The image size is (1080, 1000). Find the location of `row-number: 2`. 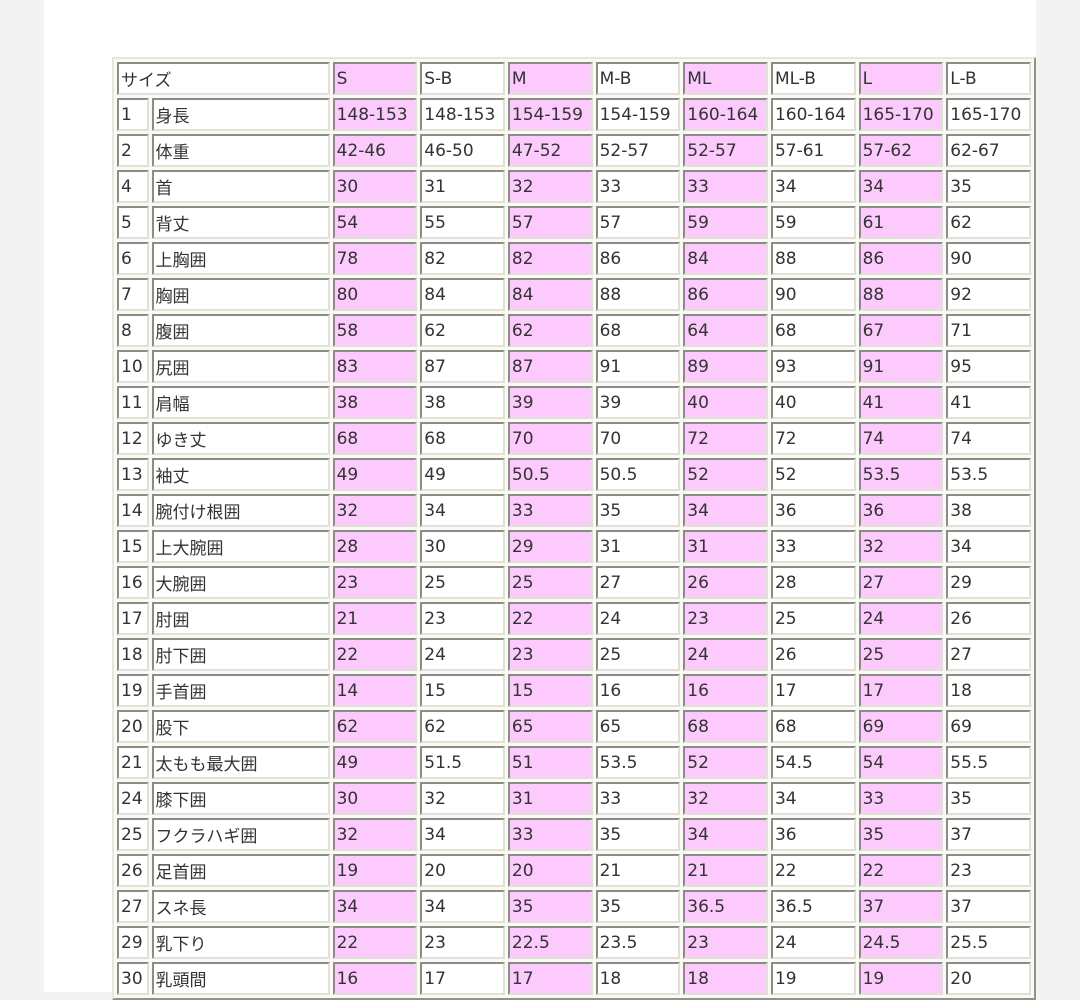

row-number: 2 is located at coordinates (133, 150).